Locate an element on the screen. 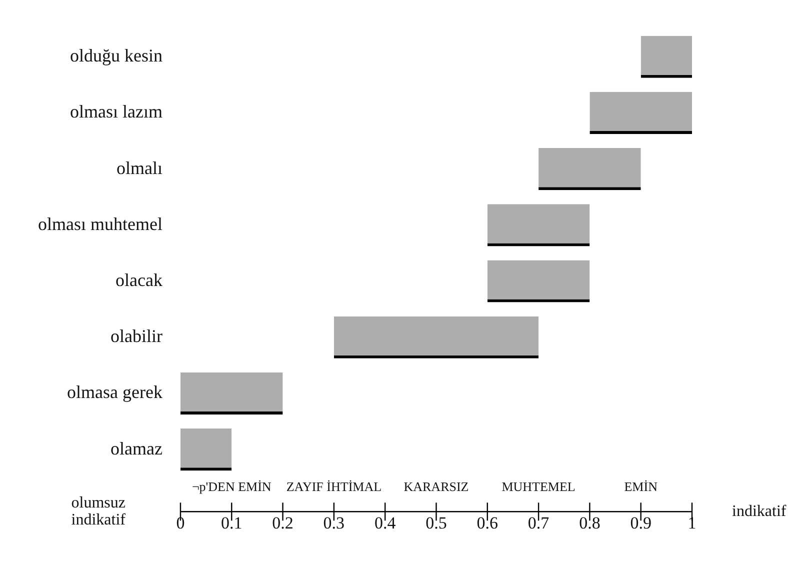 The height and width of the screenshot is (583, 795). text: olumsuz indikatif is located at coordinates (98, 511).